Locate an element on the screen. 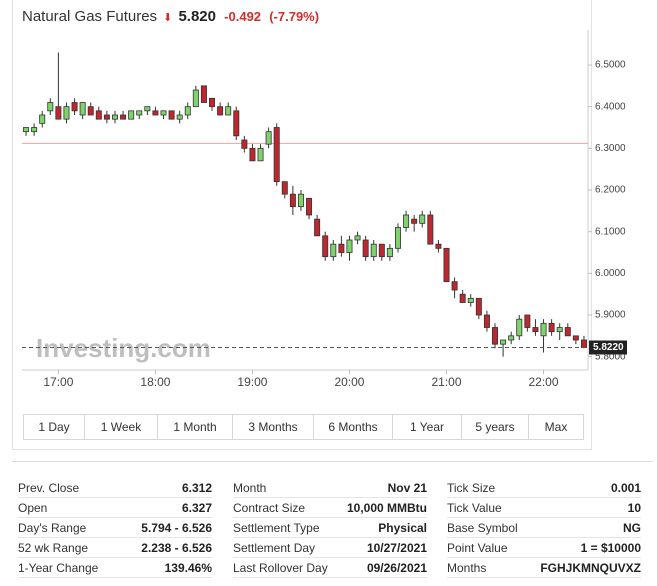 The image size is (657, 586). field-value: 6.327 is located at coordinates (196, 508).